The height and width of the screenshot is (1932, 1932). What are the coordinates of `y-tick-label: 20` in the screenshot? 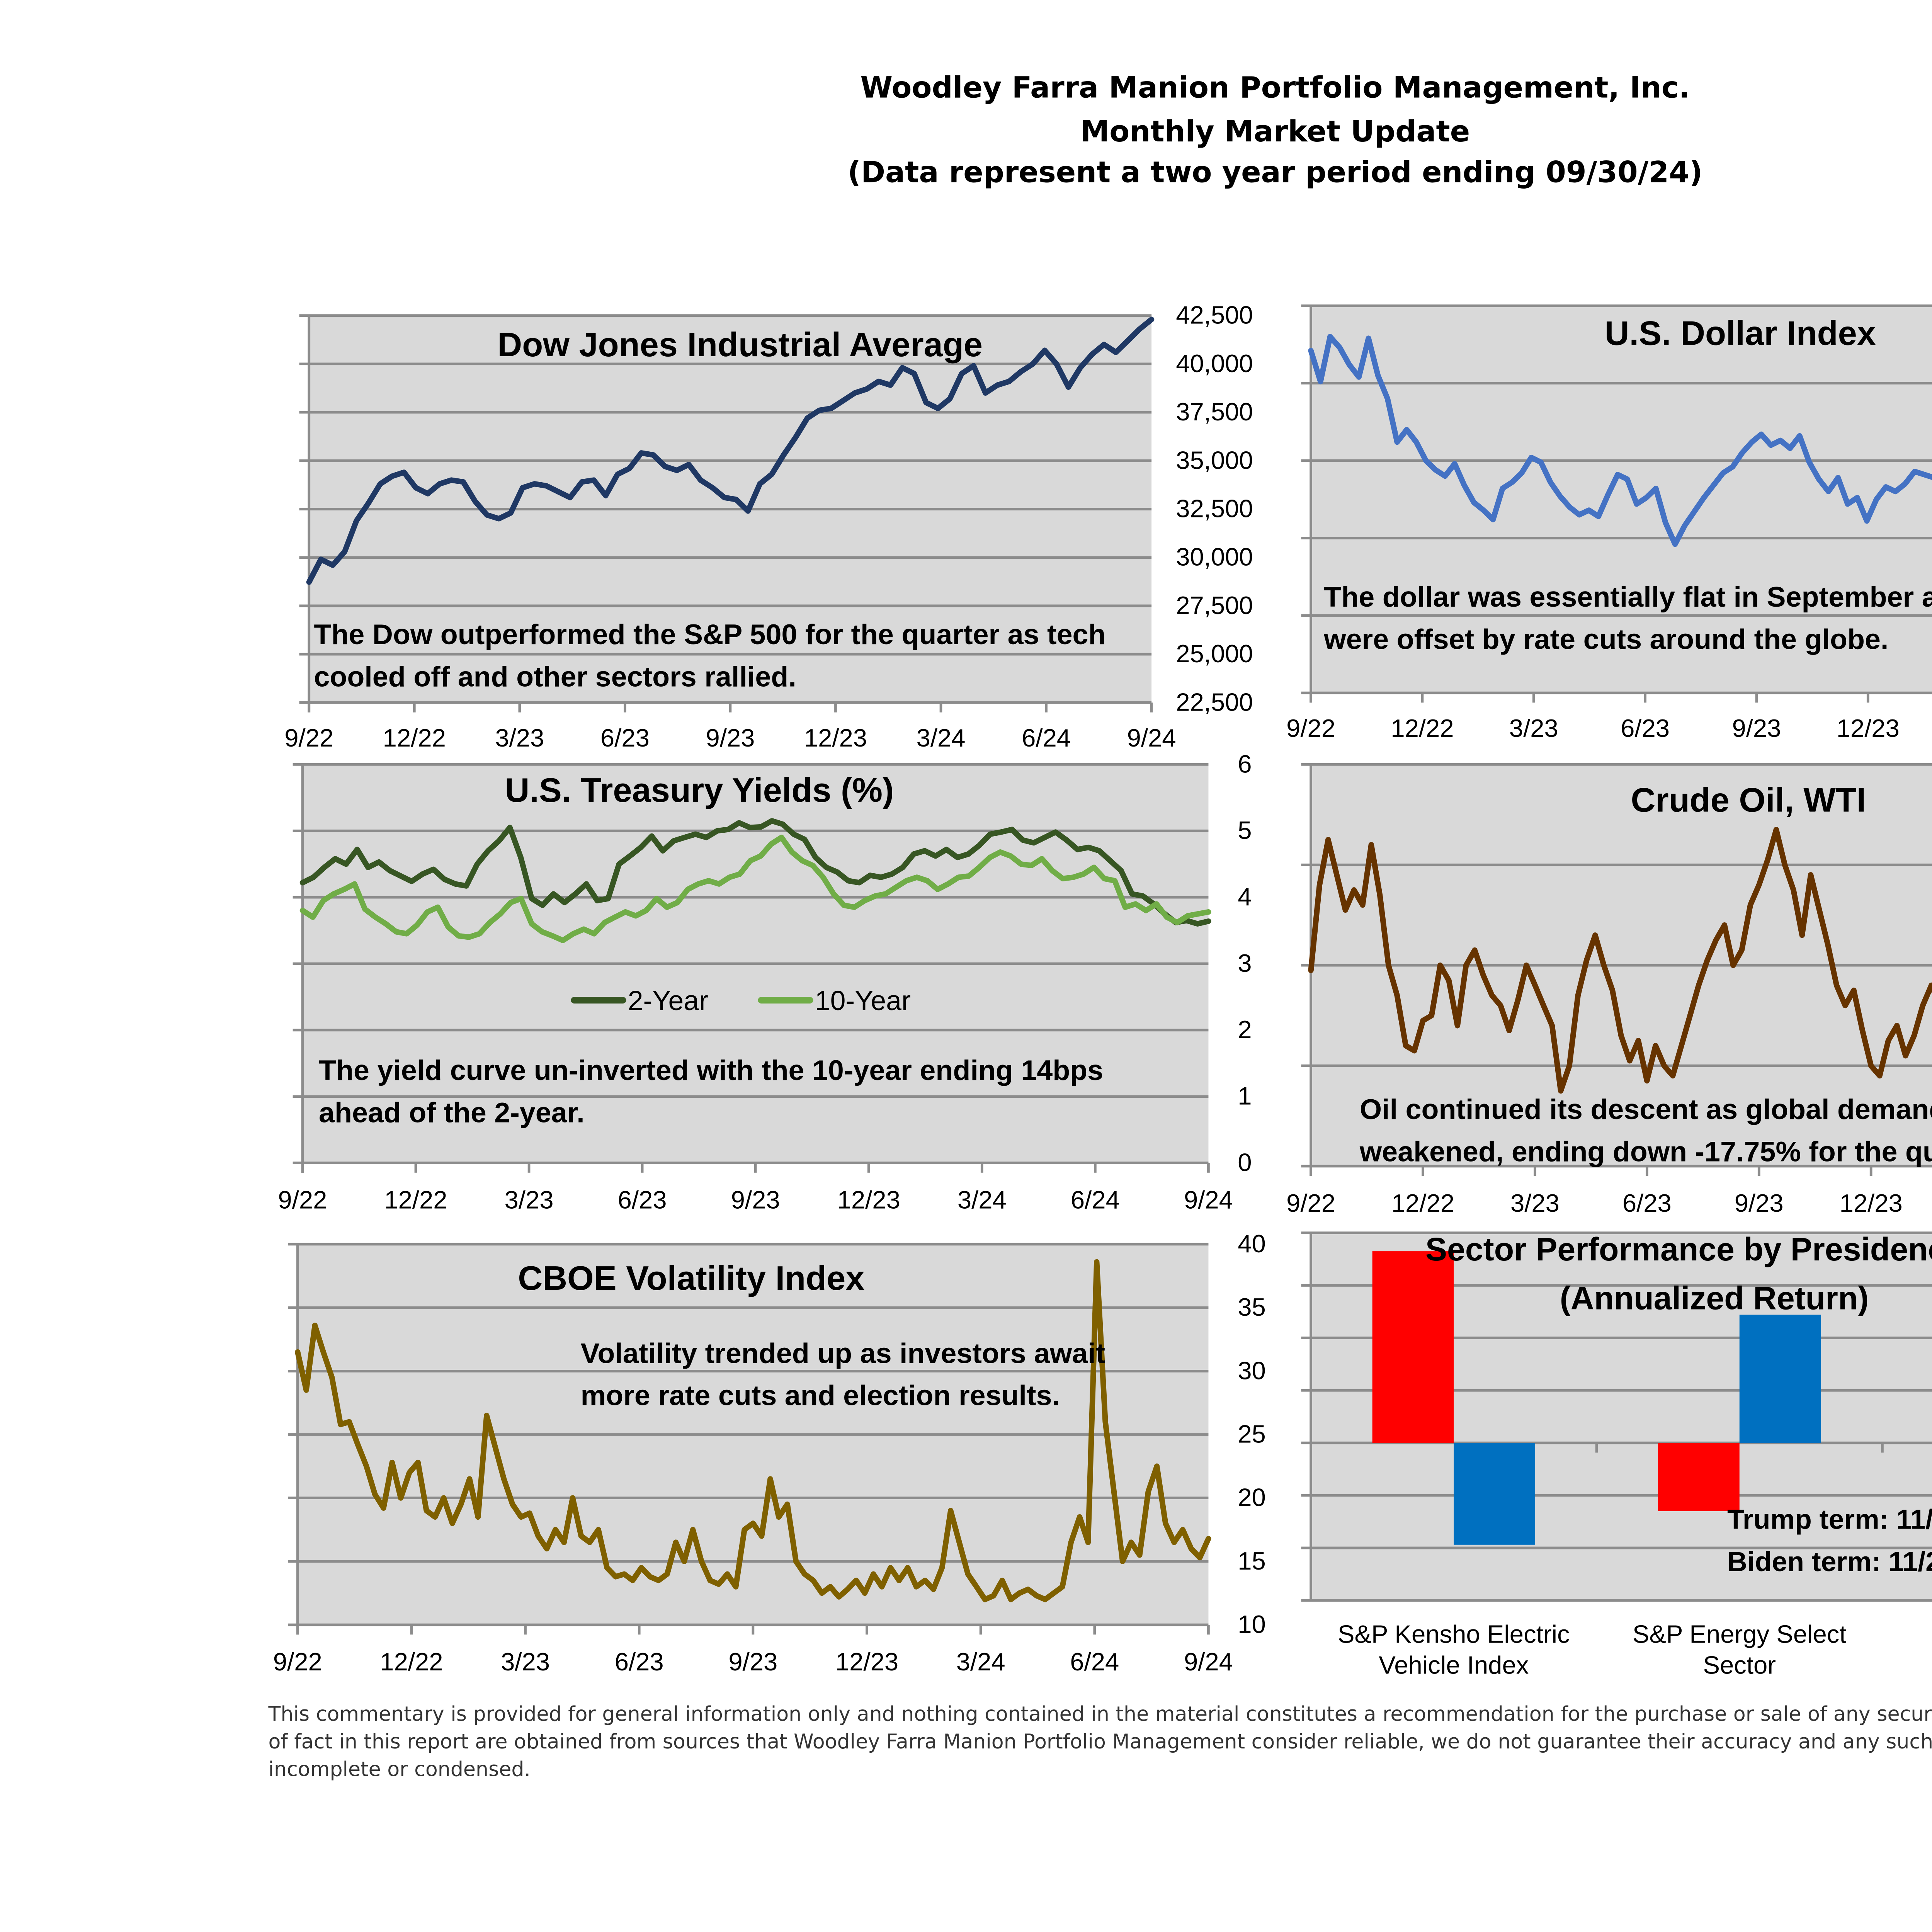 It's located at (1252, 1497).